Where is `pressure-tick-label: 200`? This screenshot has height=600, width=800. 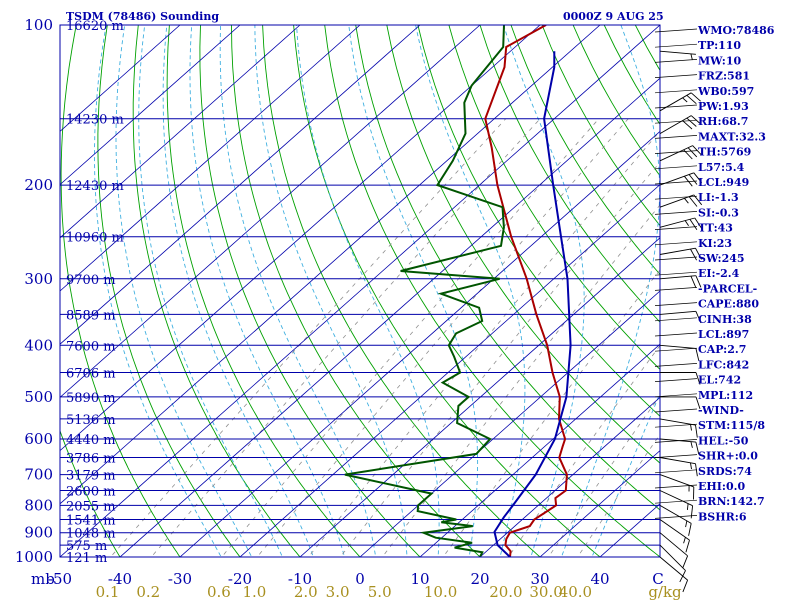 pressure-tick-label: 200 is located at coordinates (38, 185).